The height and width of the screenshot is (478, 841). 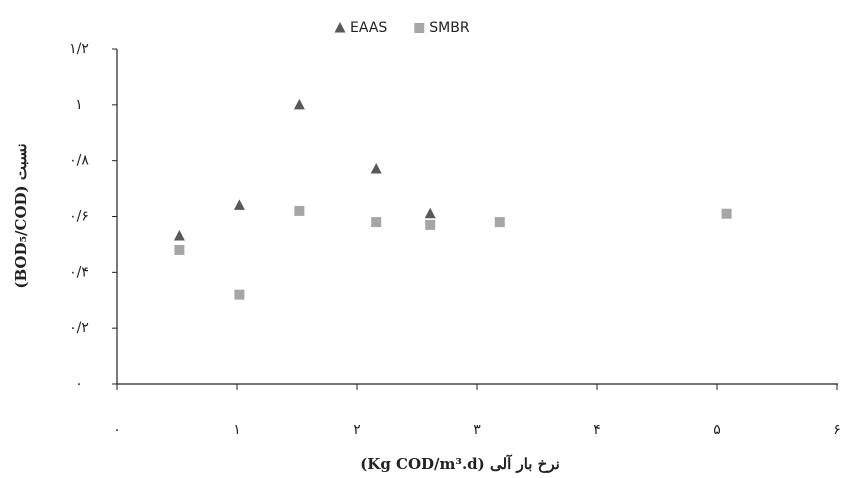 What do you see at coordinates (357, 430) in the screenshot?
I see `x-tick-label: ۲` at bounding box center [357, 430].